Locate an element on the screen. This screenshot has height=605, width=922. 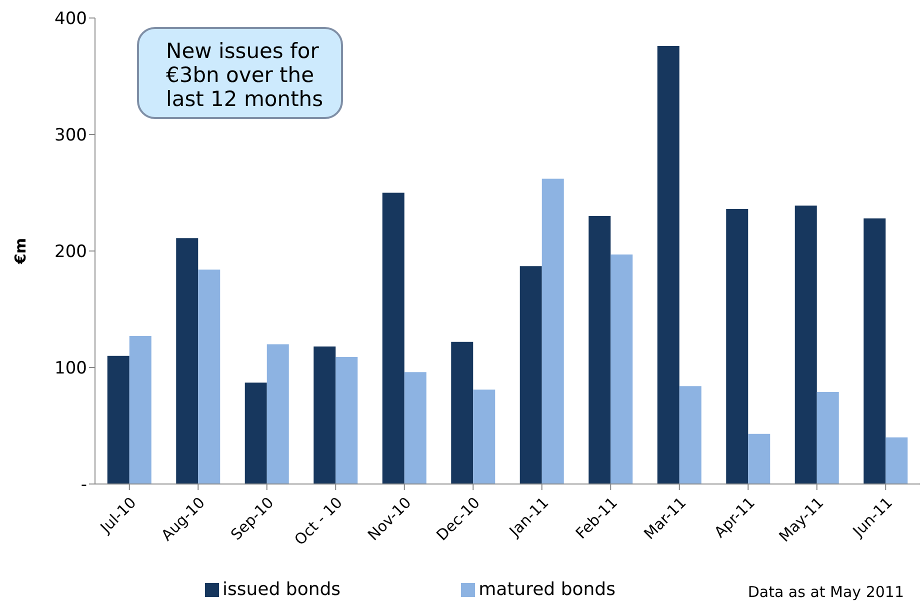
y-tick-label: 100 is located at coordinates (70, 368).